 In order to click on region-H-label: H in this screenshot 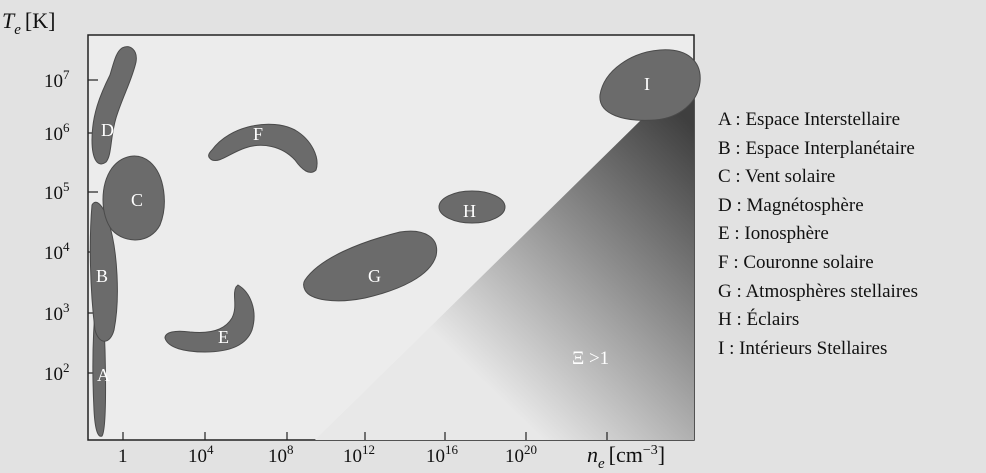, I will do `click(469, 211)`.